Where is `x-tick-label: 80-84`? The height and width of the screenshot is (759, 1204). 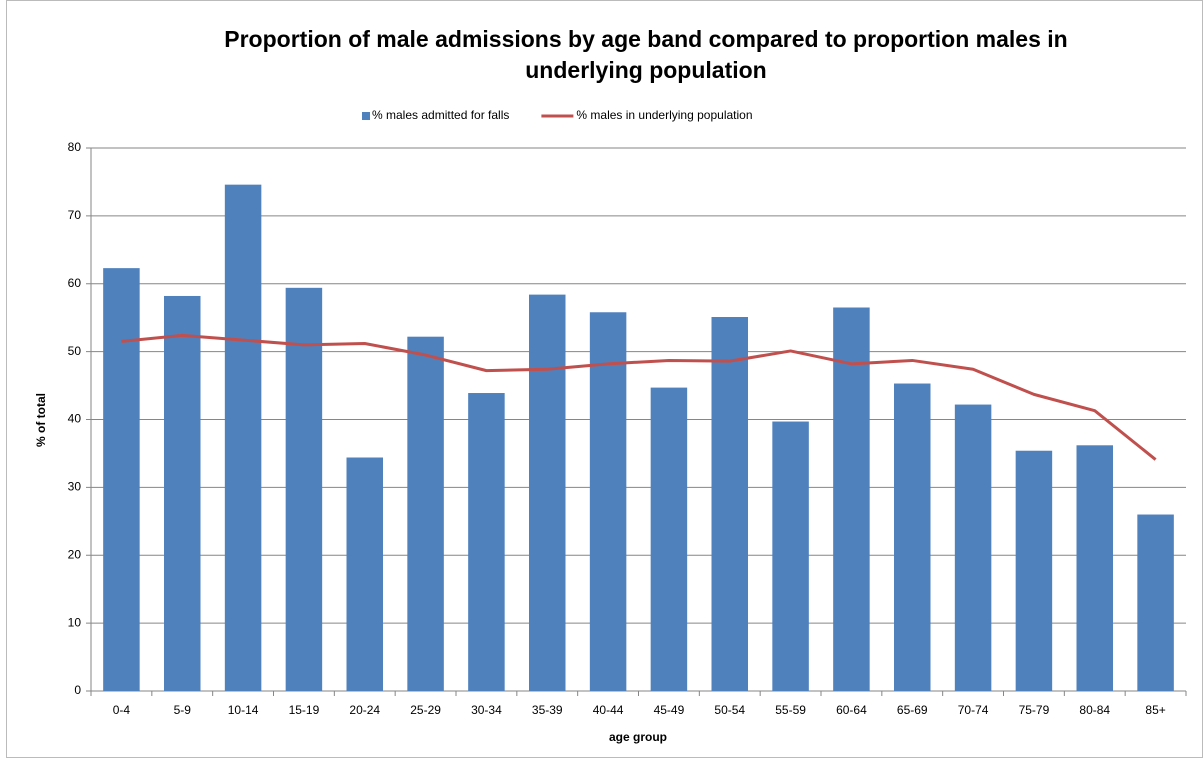 x-tick-label: 80-84 is located at coordinates (1094, 710).